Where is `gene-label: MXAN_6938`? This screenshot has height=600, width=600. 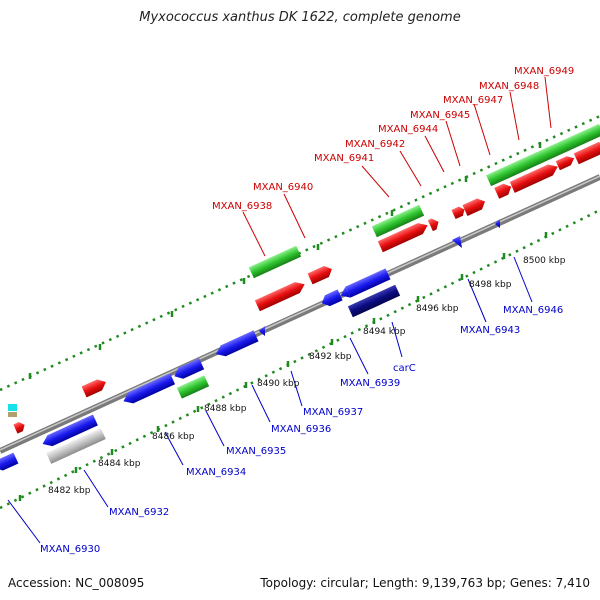
gene-label: MXAN_6938 is located at coordinates (242, 206).